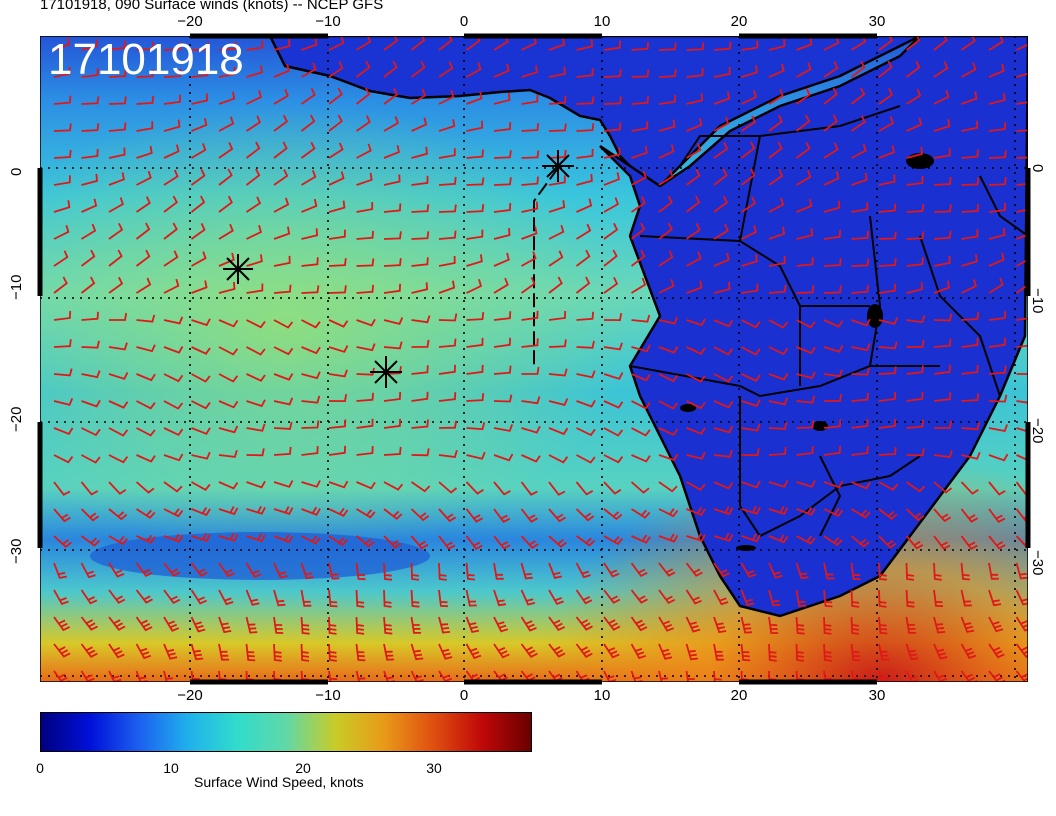 This screenshot has width=1056, height=816. I want to click on lake, so click(688, 408).